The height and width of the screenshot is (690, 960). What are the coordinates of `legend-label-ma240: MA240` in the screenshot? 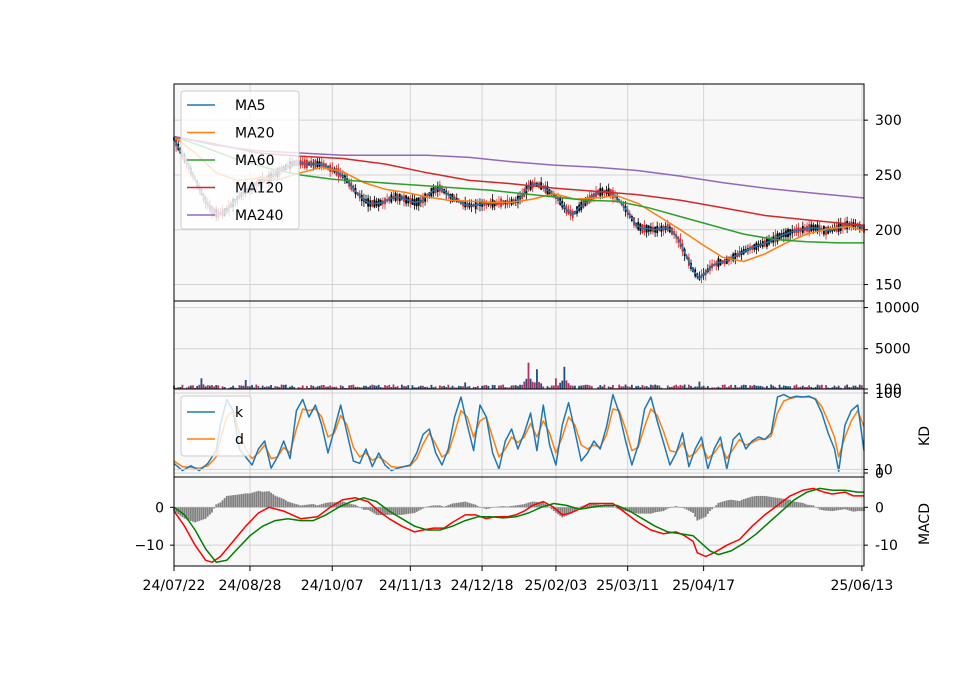 It's located at (259, 216).